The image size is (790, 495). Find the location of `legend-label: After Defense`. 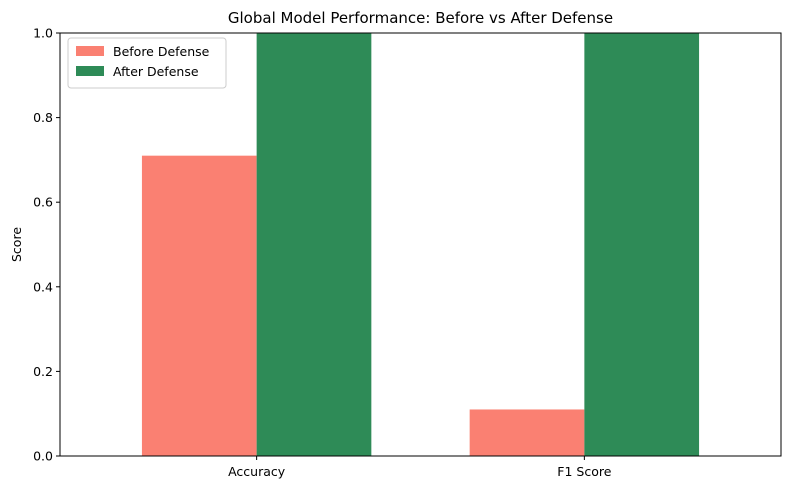

legend-label: After Defense is located at coordinates (156, 71).